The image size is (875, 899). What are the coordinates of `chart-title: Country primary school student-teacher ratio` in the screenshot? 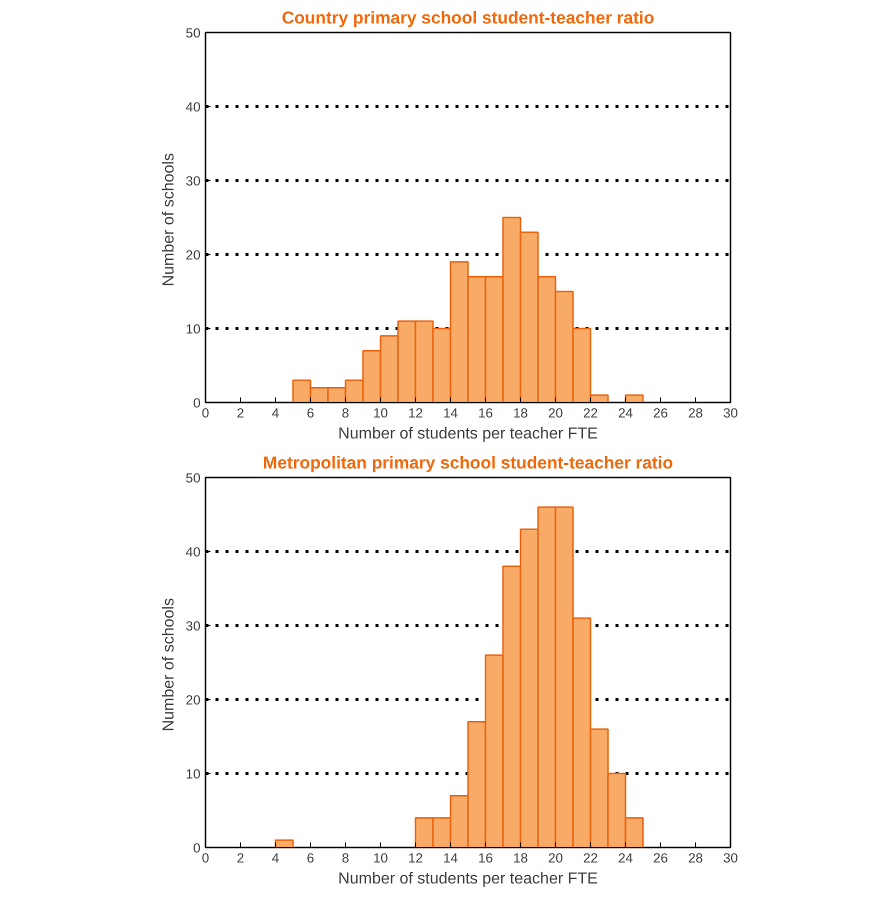 It's located at (468, 18).